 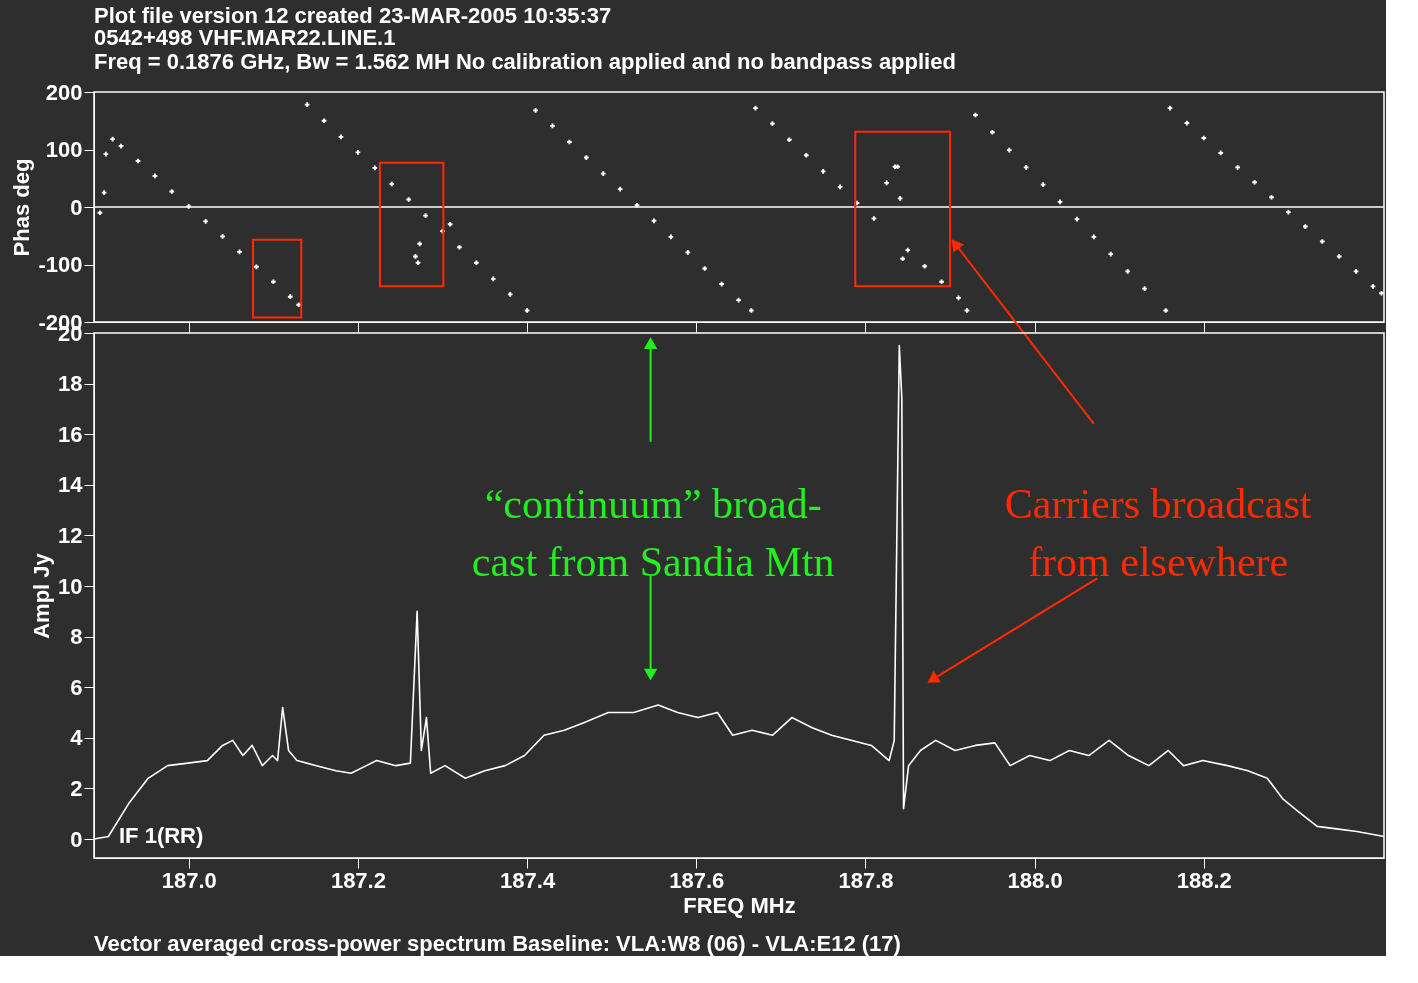 What do you see at coordinates (739, 905) in the screenshot?
I see `x-axis-title: FREQ MHz` at bounding box center [739, 905].